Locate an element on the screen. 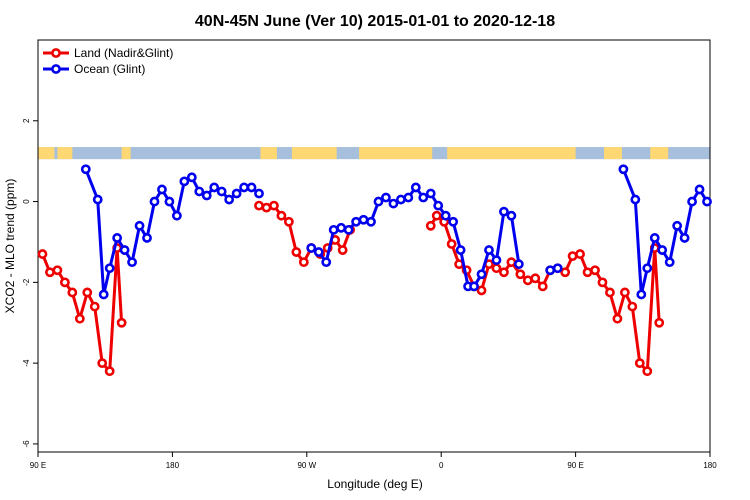 The image size is (750, 500). land-ocean-strip is located at coordinates (374, 153).